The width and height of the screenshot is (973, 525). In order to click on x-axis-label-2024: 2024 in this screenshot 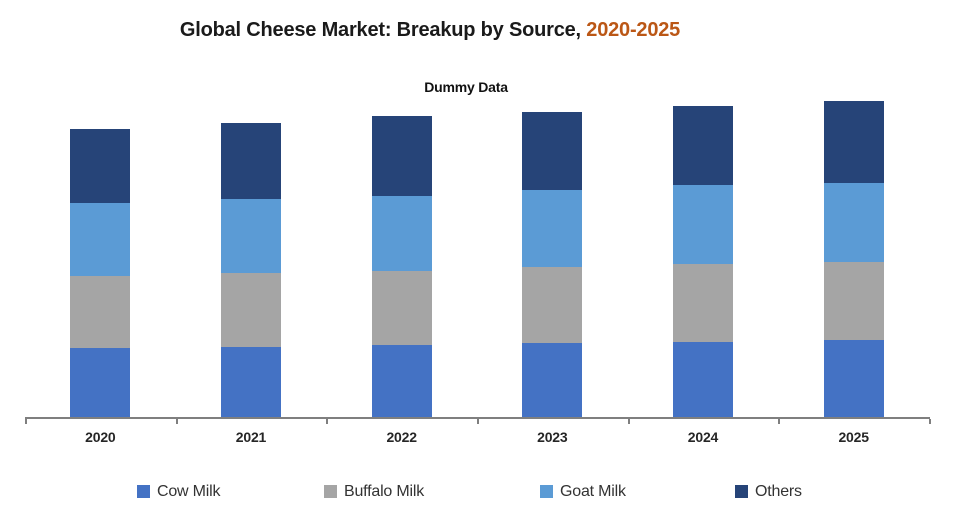, I will do `click(703, 437)`.